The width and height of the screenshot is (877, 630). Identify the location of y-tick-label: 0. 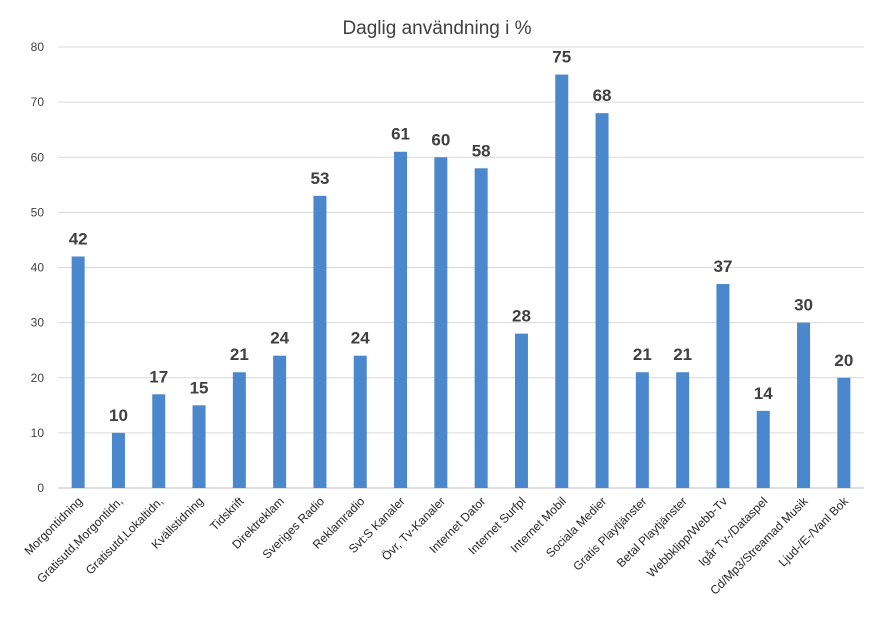
(40, 488).